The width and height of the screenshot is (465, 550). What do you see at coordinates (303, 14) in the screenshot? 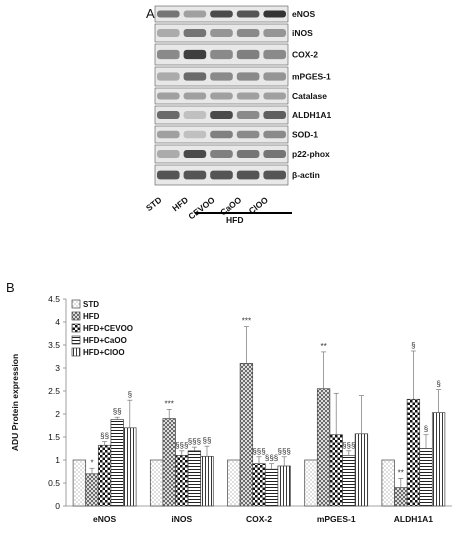
I see `blot-row-label: eNOS` at bounding box center [303, 14].